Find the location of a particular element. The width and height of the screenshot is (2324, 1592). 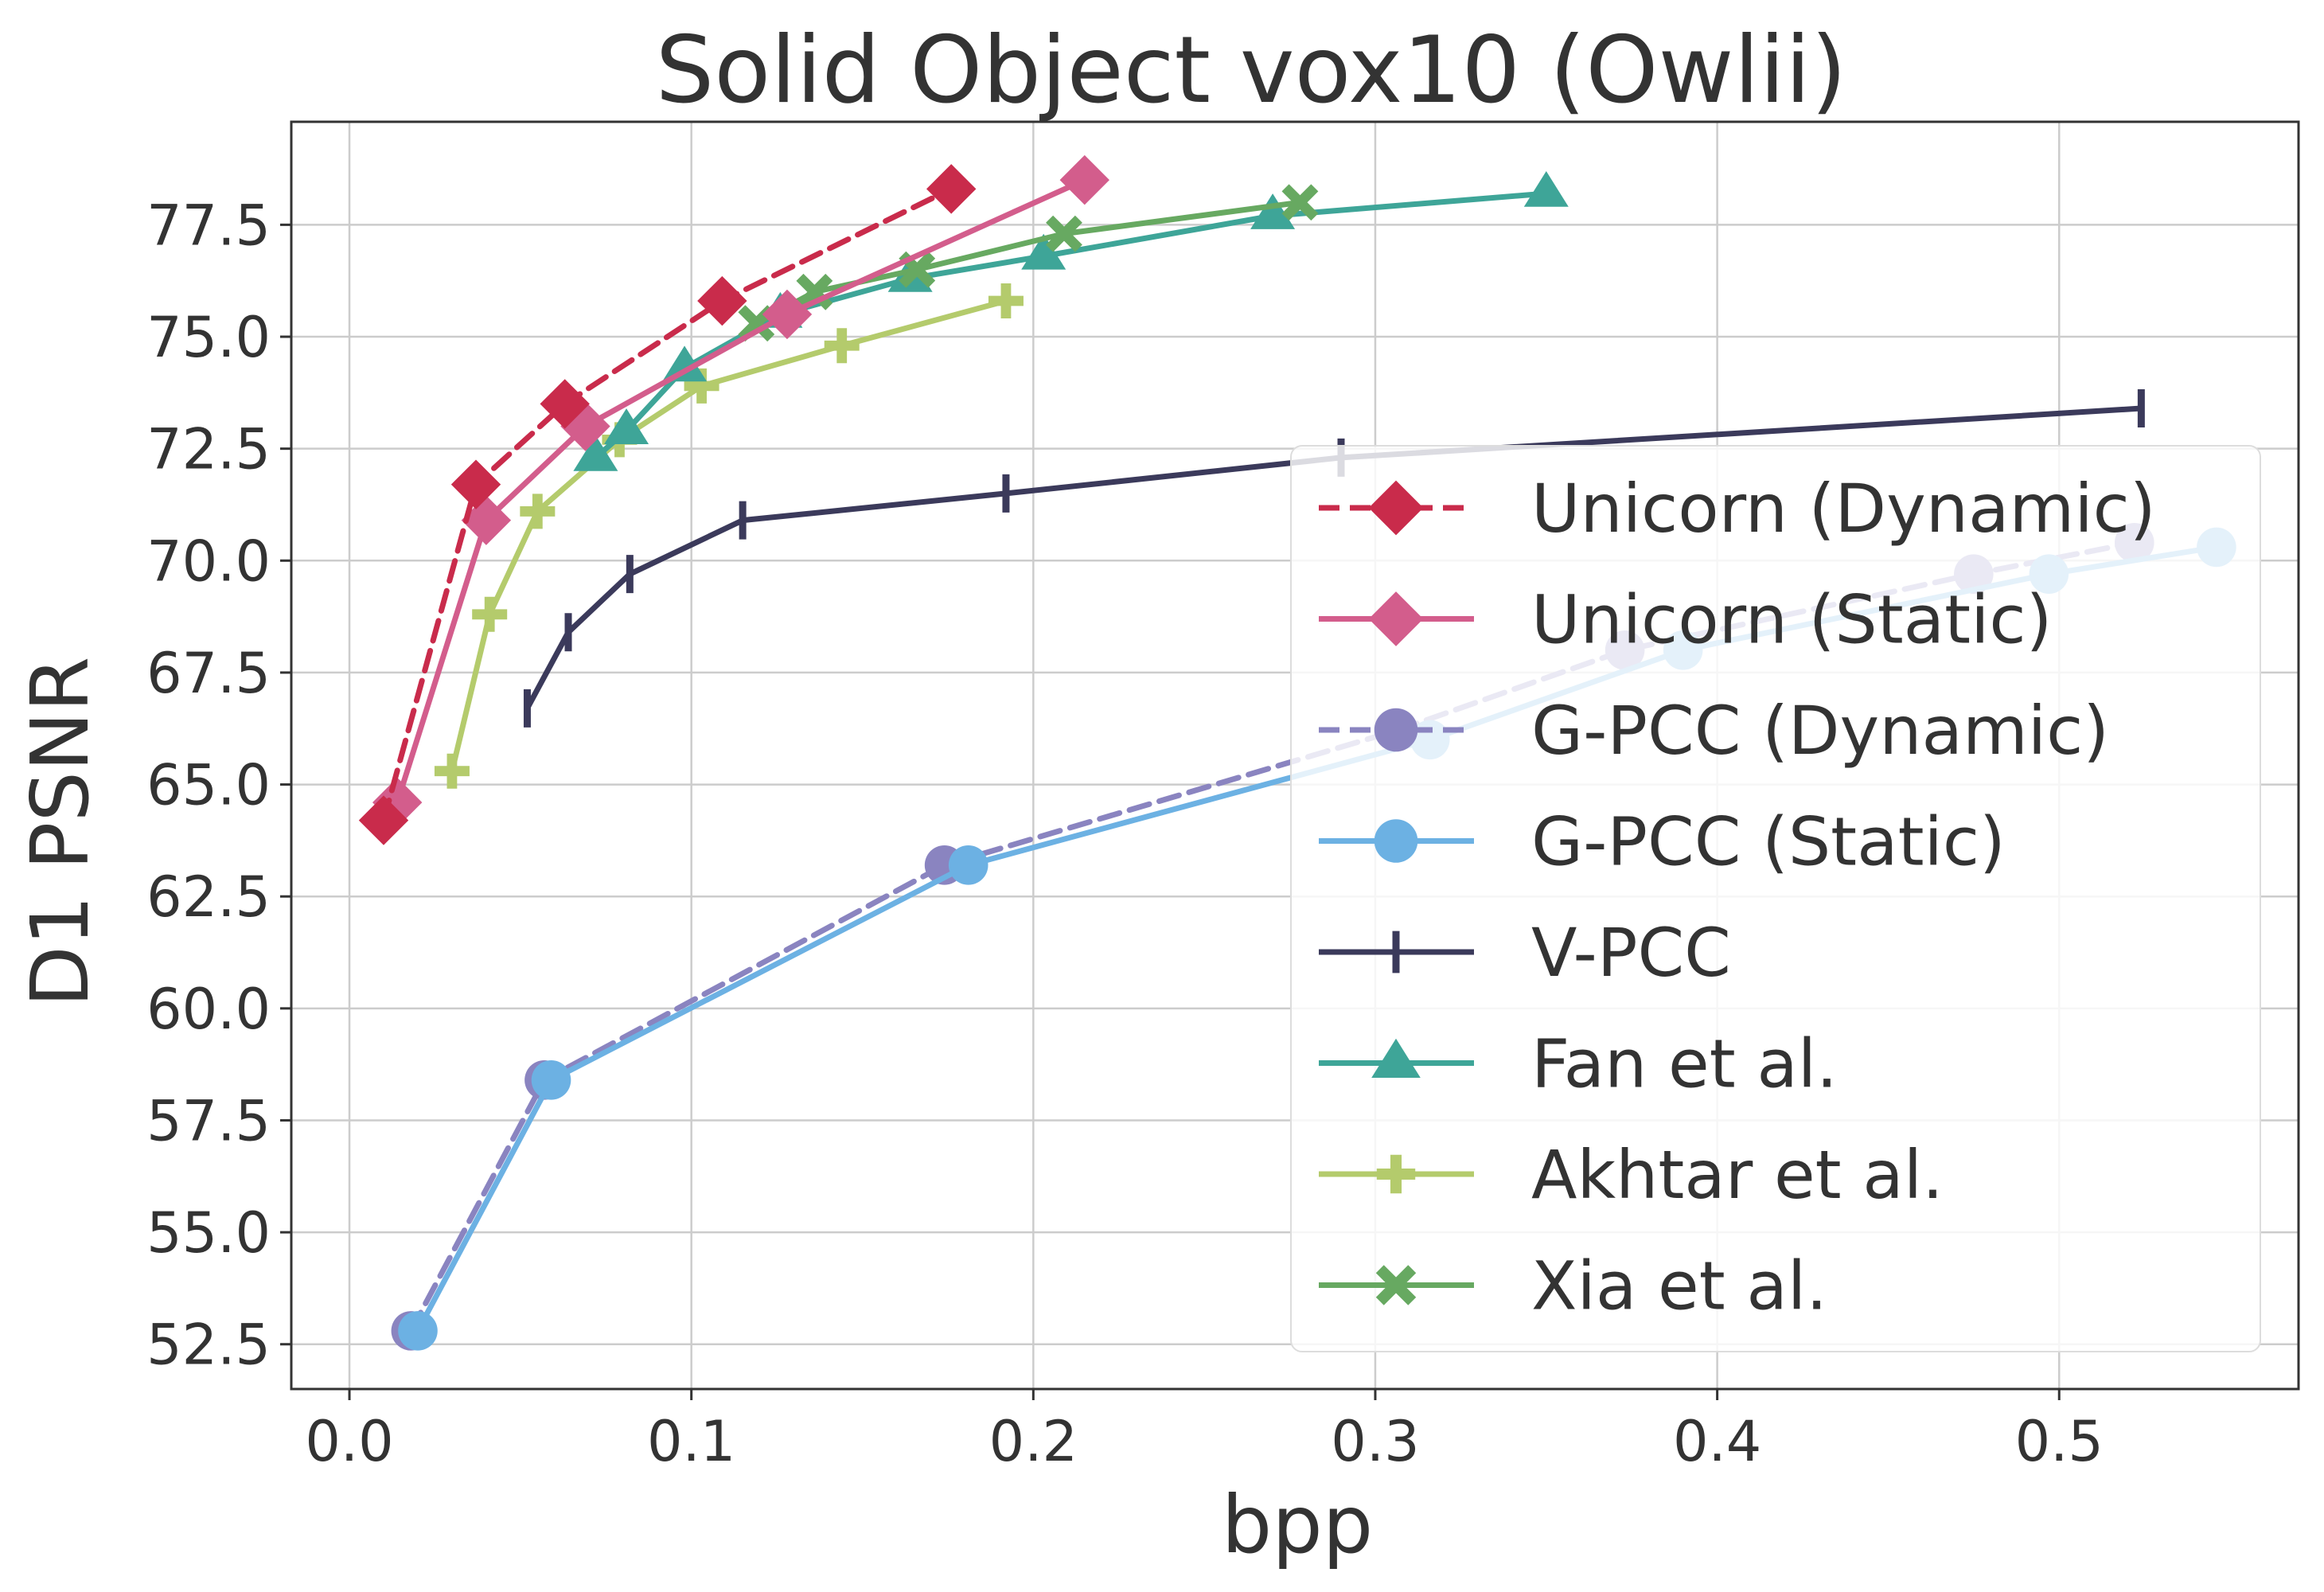

y-tick-label: 75.0 is located at coordinates (208, 338).